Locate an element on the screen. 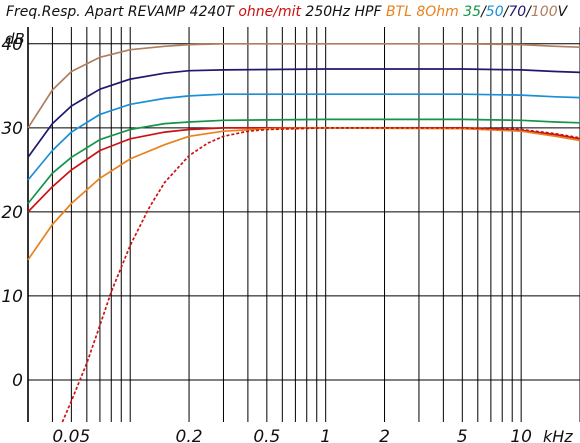 Image resolution: width=580 pixels, height=443 pixels. x-tick-label: 0.5 is located at coordinates (266, 435).